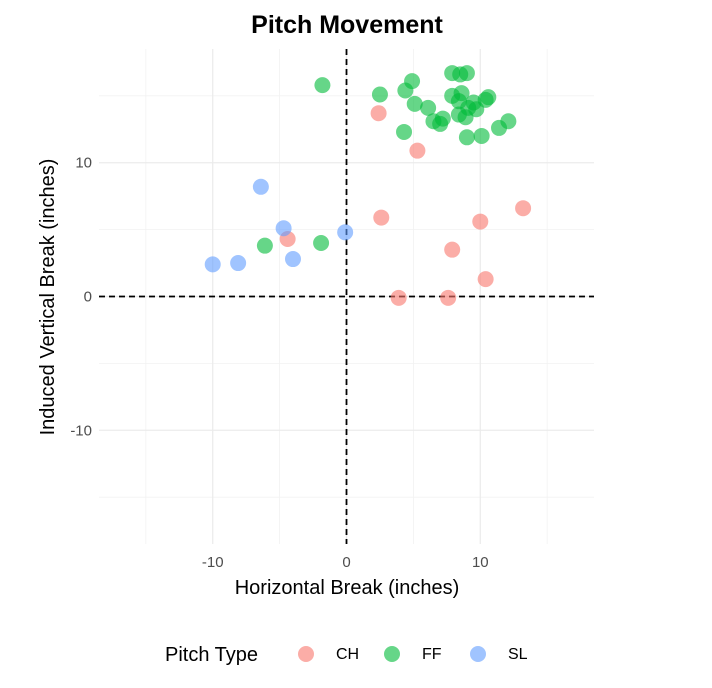  What do you see at coordinates (347, 25) in the screenshot?
I see `chart-title: Pitch Movement` at bounding box center [347, 25].